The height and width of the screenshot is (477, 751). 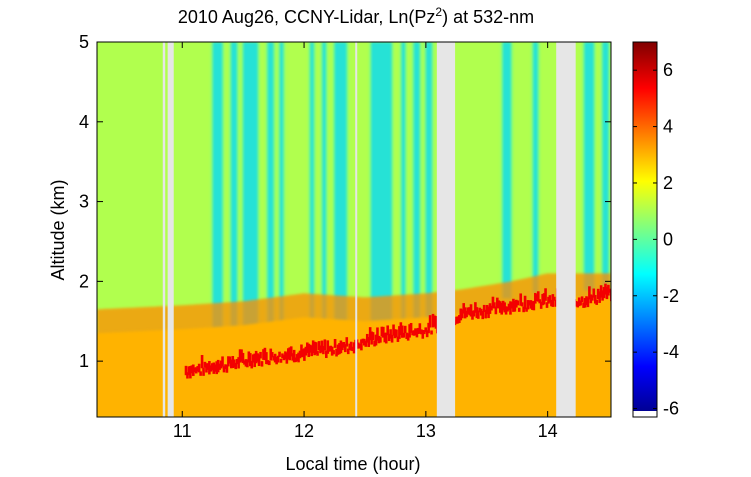 What do you see at coordinates (671, 409) in the screenshot?
I see `colorbar-tick-label: -6` at bounding box center [671, 409].